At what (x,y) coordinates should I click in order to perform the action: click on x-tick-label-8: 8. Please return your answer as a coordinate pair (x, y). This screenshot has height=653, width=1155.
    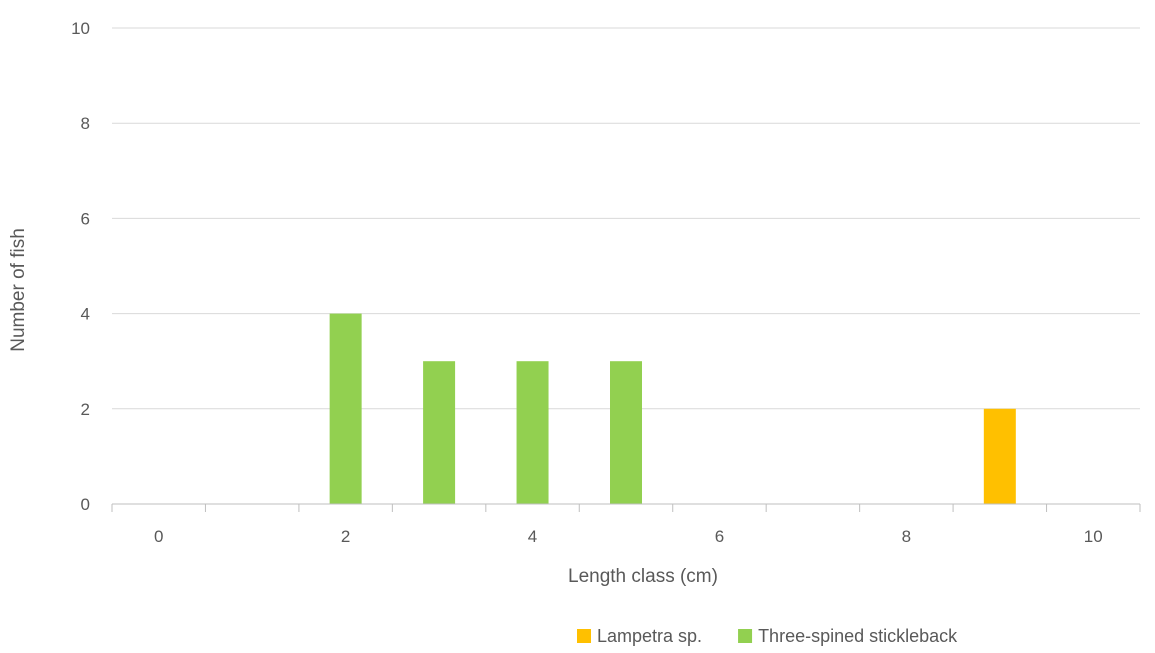
    Looking at the image, I should click on (906, 536).